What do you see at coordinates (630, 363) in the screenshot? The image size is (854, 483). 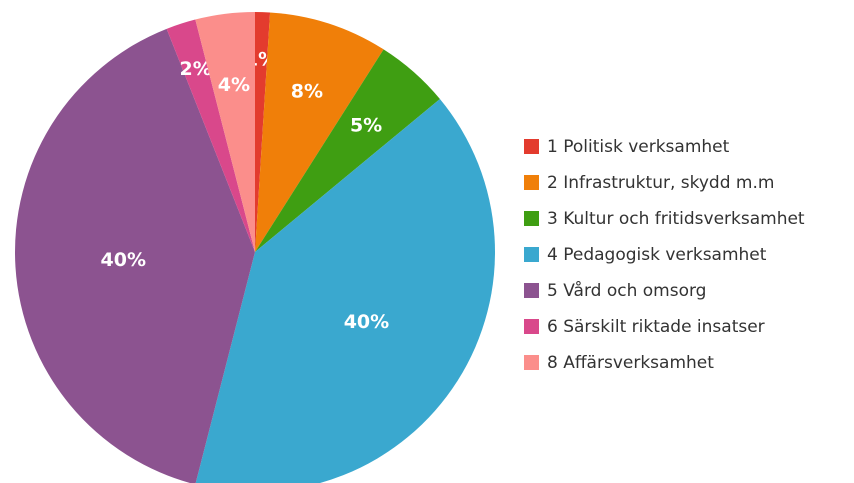 I see `legend-label: 8 Affärsverksamhet` at bounding box center [630, 363].